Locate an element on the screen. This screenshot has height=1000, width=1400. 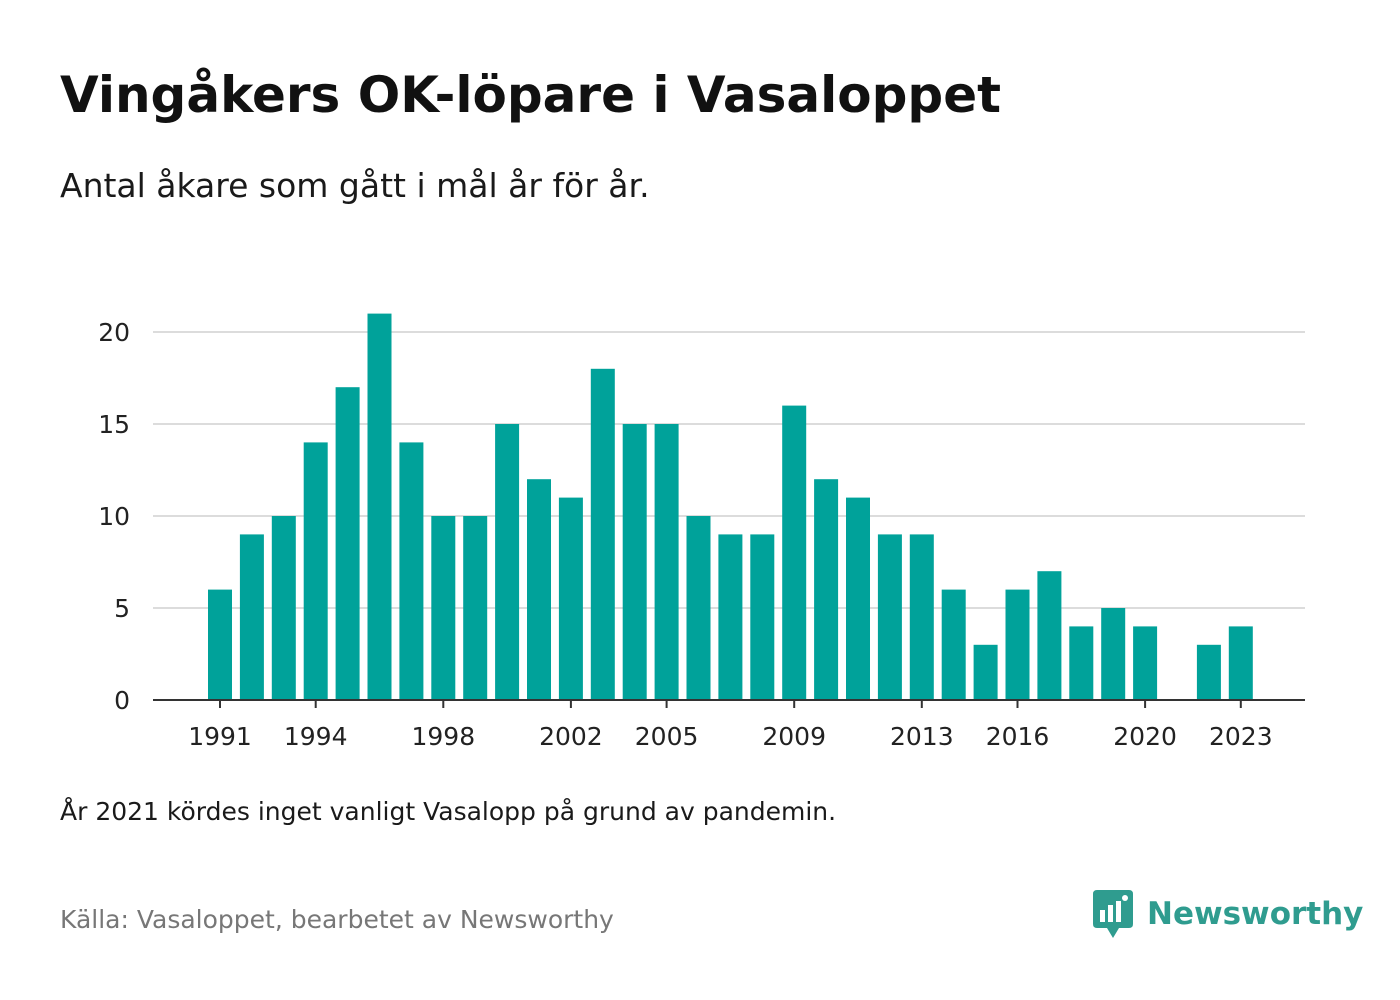
bar-2005 is located at coordinates (666, 562).